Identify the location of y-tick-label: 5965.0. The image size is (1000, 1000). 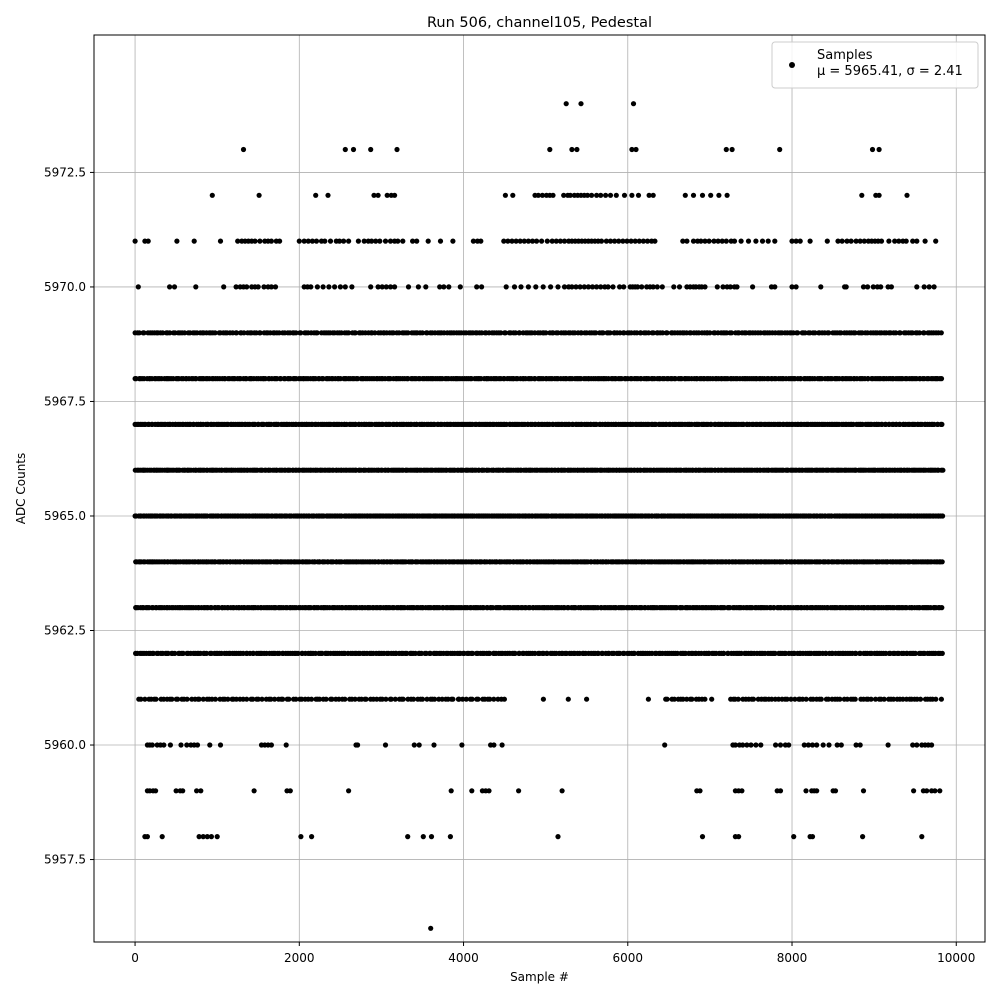
(65, 516).